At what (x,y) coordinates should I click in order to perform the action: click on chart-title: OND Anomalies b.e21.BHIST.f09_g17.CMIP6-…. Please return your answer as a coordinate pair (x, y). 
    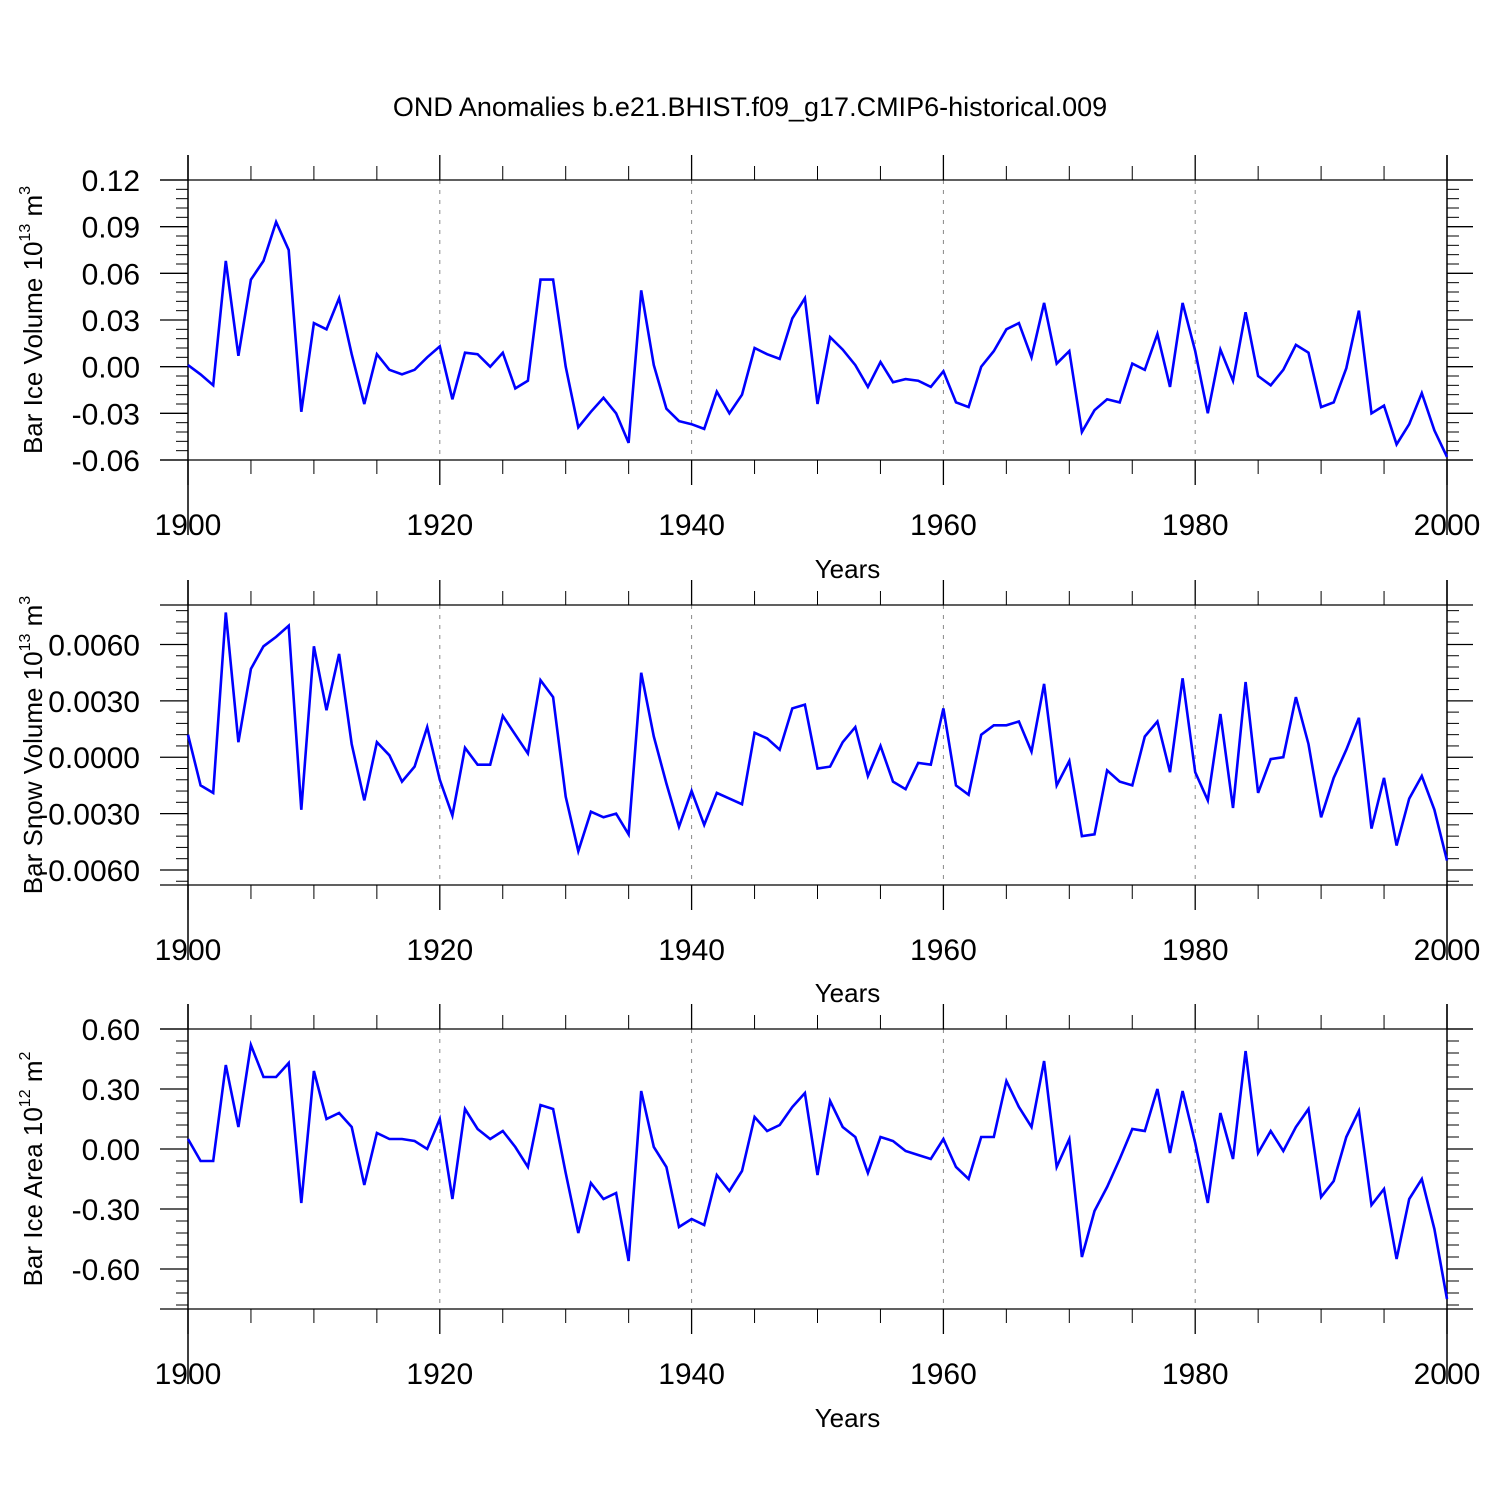
    Looking at the image, I should click on (750, 107).